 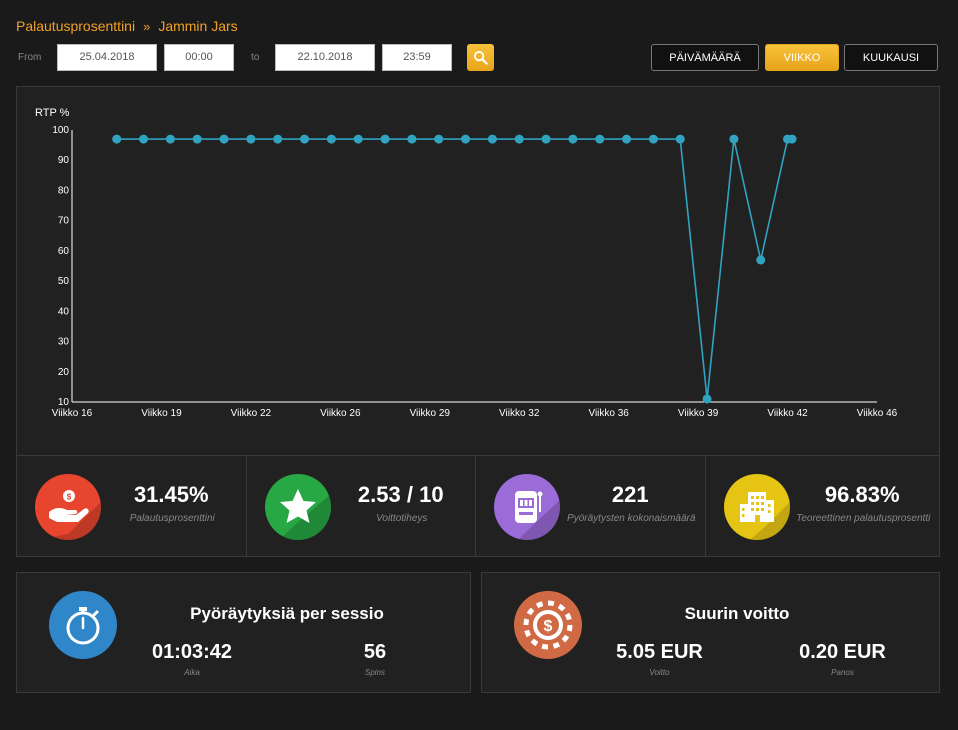 What do you see at coordinates (631, 518) in the screenshot?
I see `stat-total-spins-label: Pyöräytysten kokonaismäärä` at bounding box center [631, 518].